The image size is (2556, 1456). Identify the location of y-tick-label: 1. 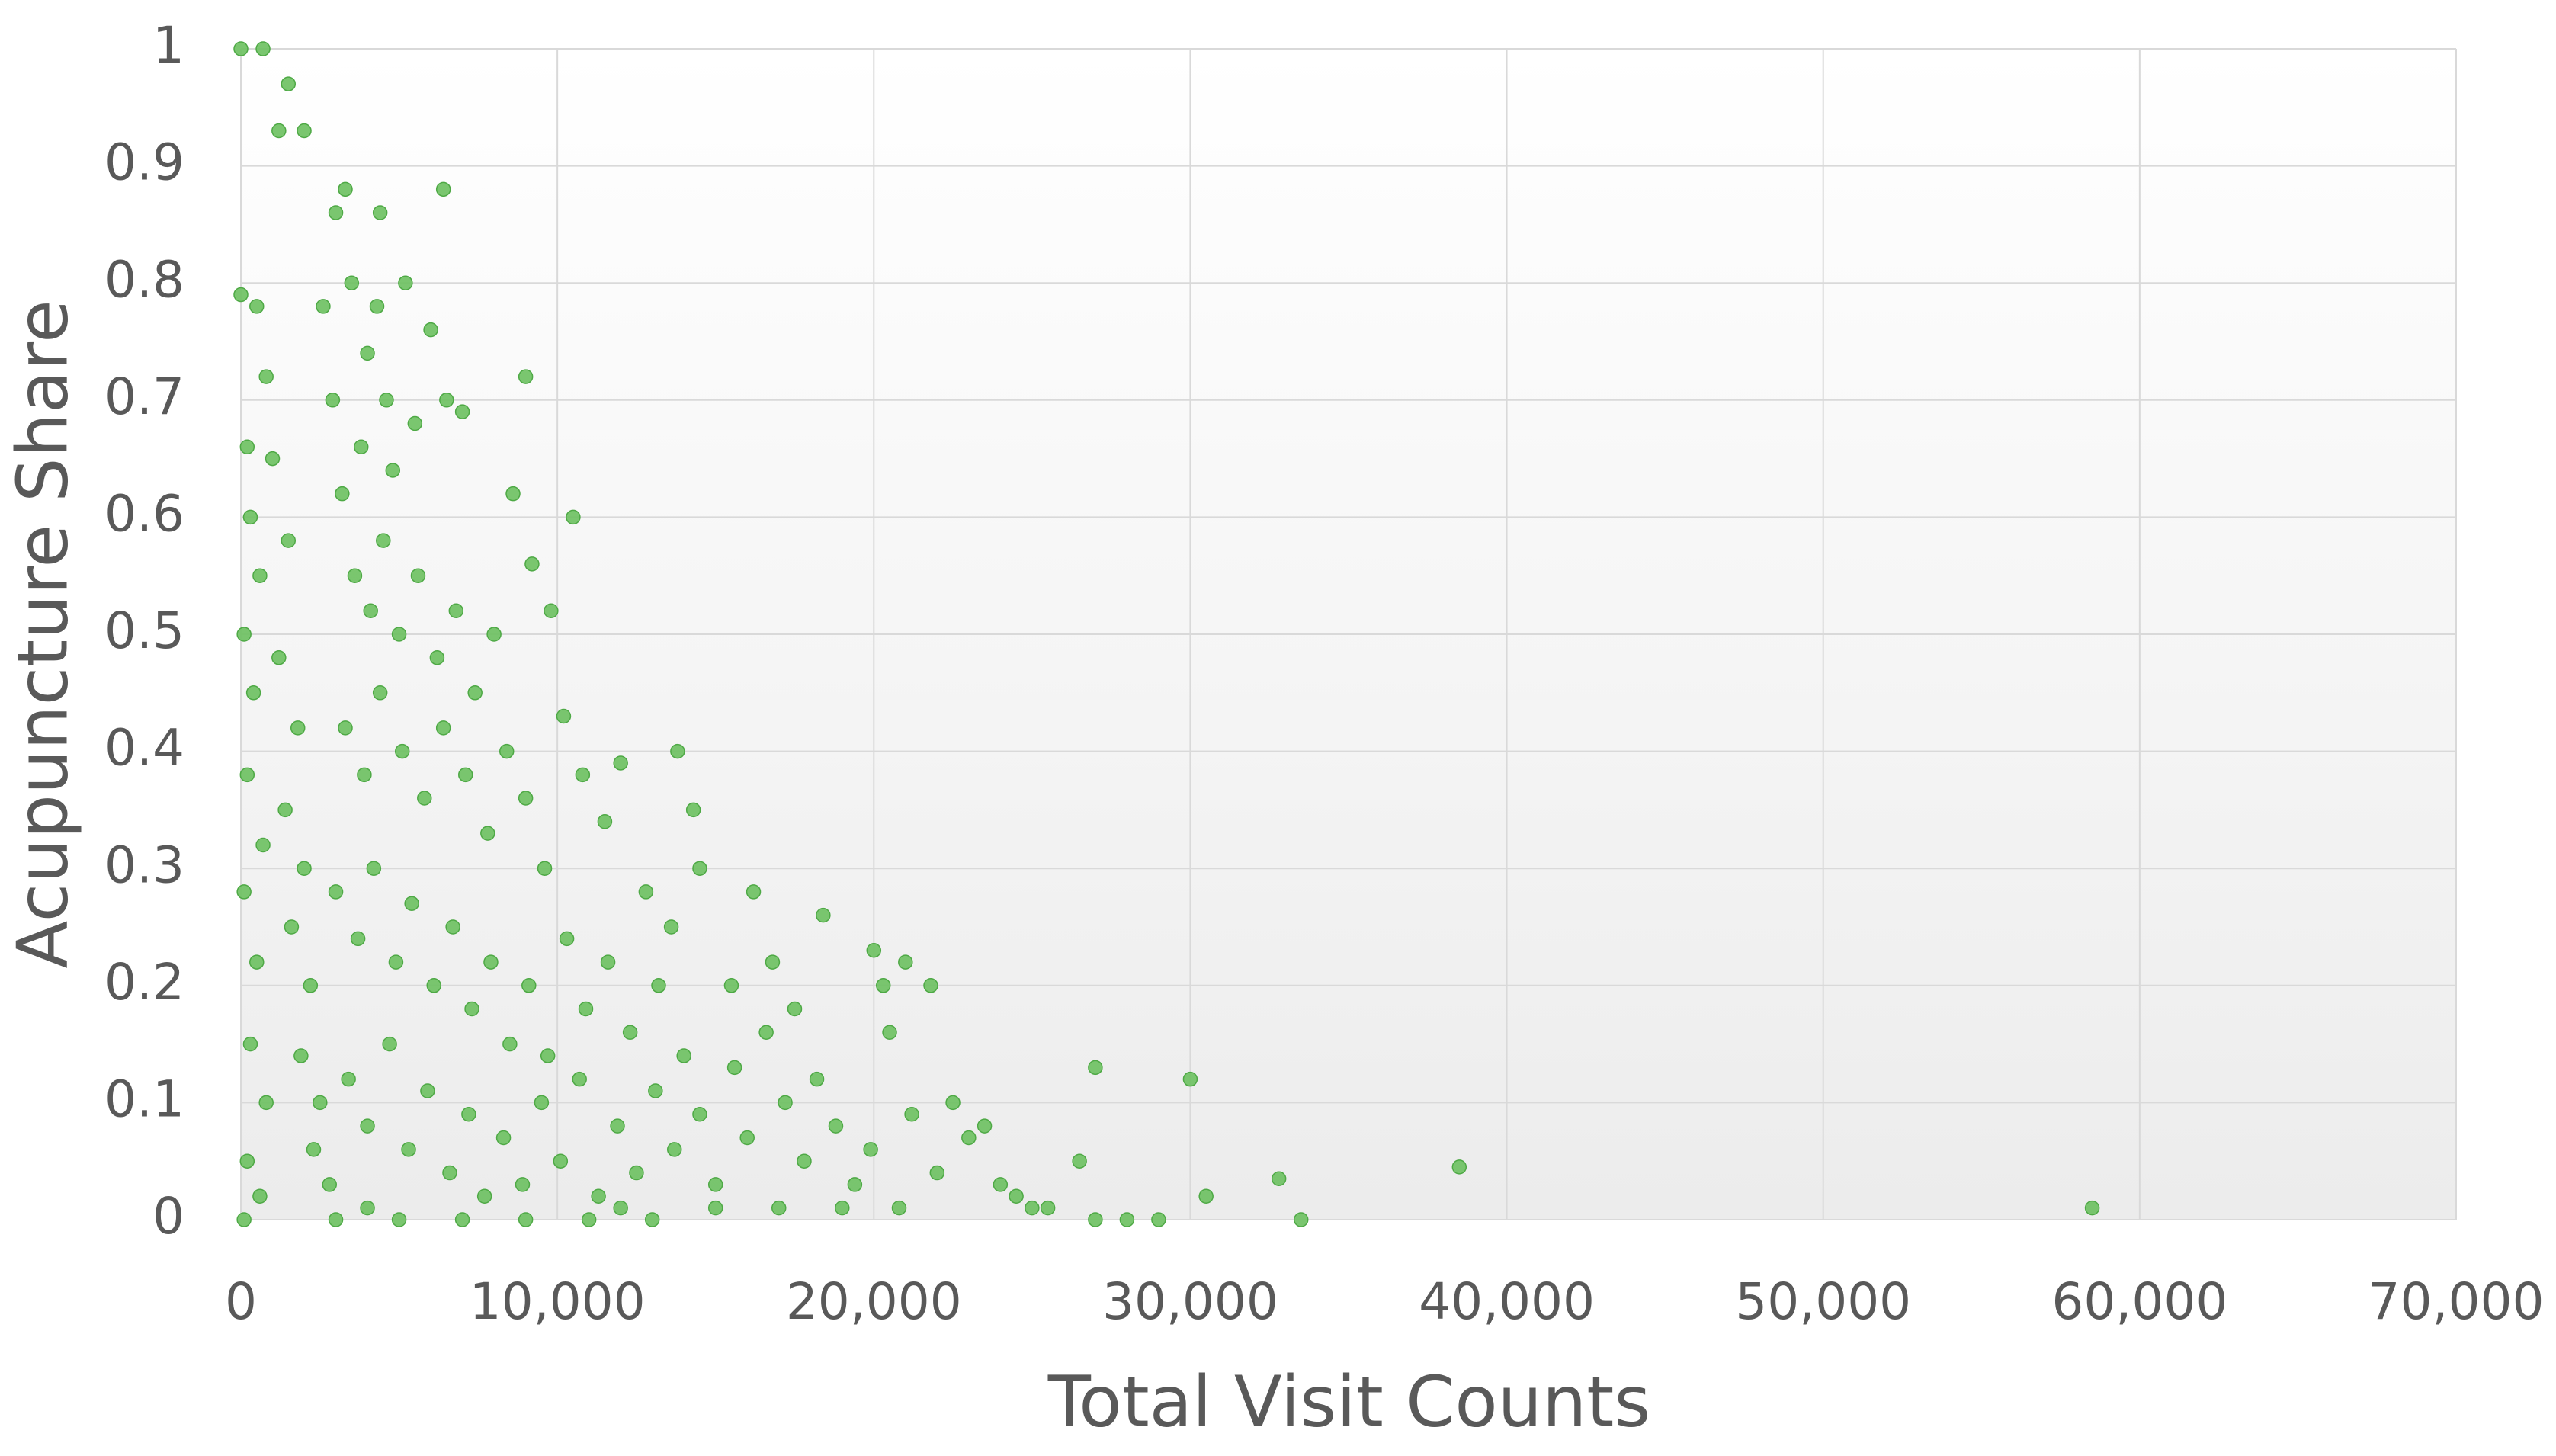
(168, 45).